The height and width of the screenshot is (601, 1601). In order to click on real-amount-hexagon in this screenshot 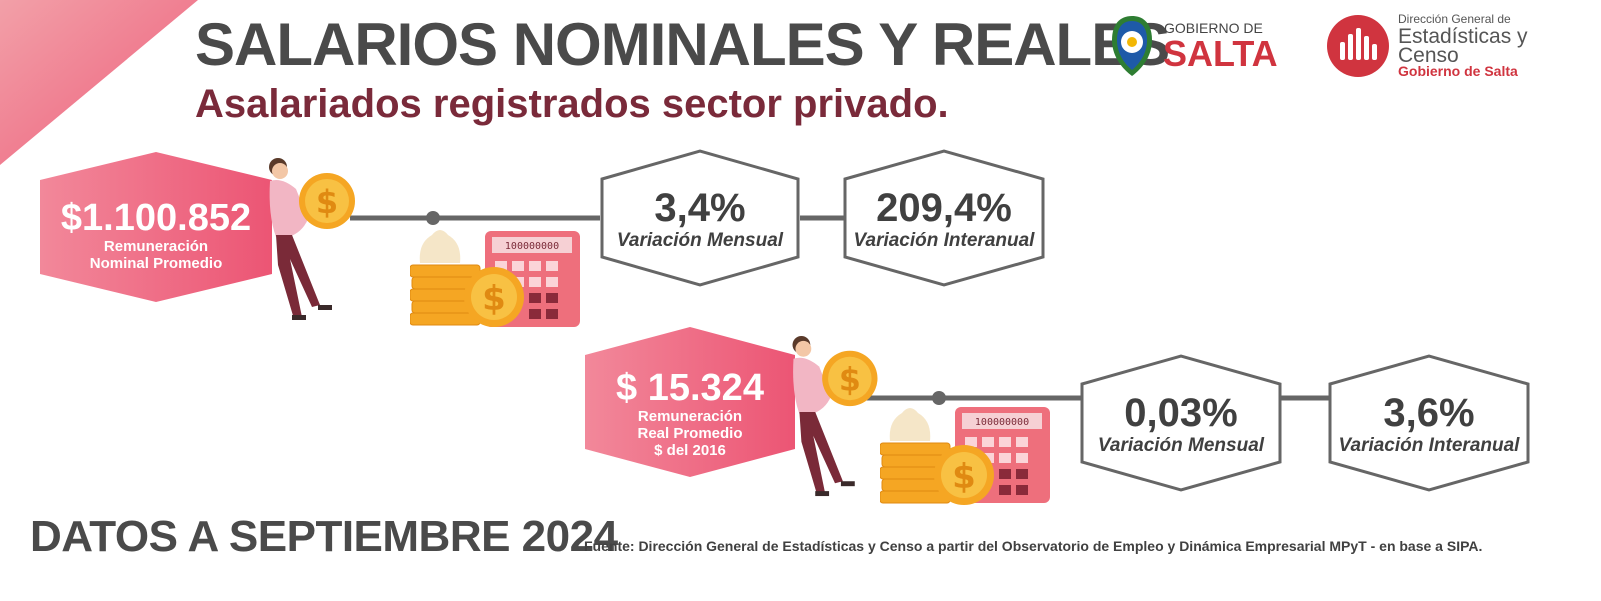, I will do `click(690, 402)`.